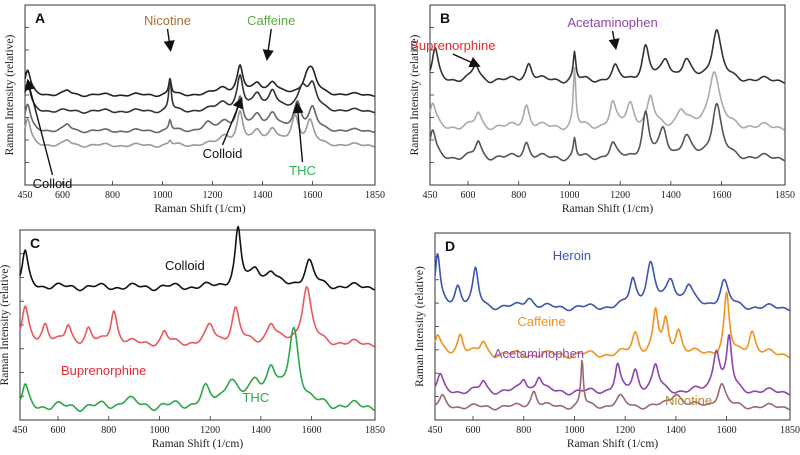 Image resolution: width=800 pixels, height=455 pixels. I want to click on panel-letter: B, so click(445, 18).